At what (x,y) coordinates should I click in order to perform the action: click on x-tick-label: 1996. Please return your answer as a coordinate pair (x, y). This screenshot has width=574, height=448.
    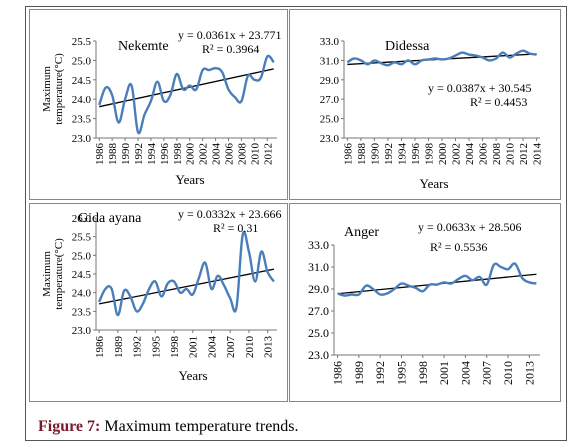
    Looking at the image, I should click on (416, 154).